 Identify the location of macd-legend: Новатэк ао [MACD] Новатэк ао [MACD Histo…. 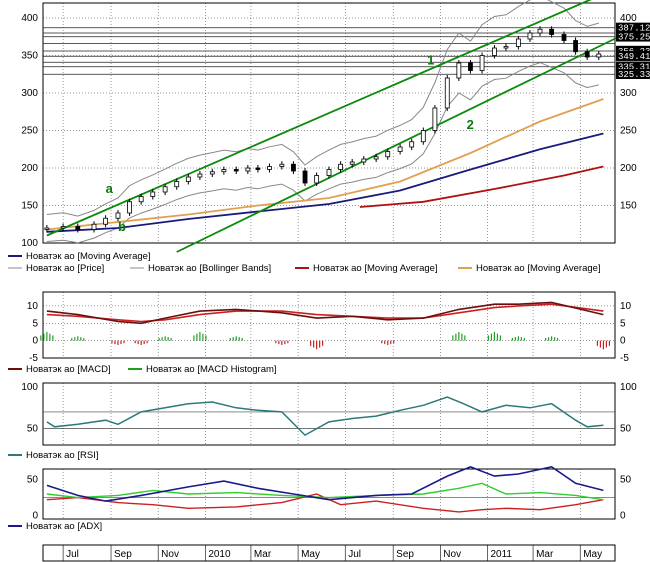
(142, 369).